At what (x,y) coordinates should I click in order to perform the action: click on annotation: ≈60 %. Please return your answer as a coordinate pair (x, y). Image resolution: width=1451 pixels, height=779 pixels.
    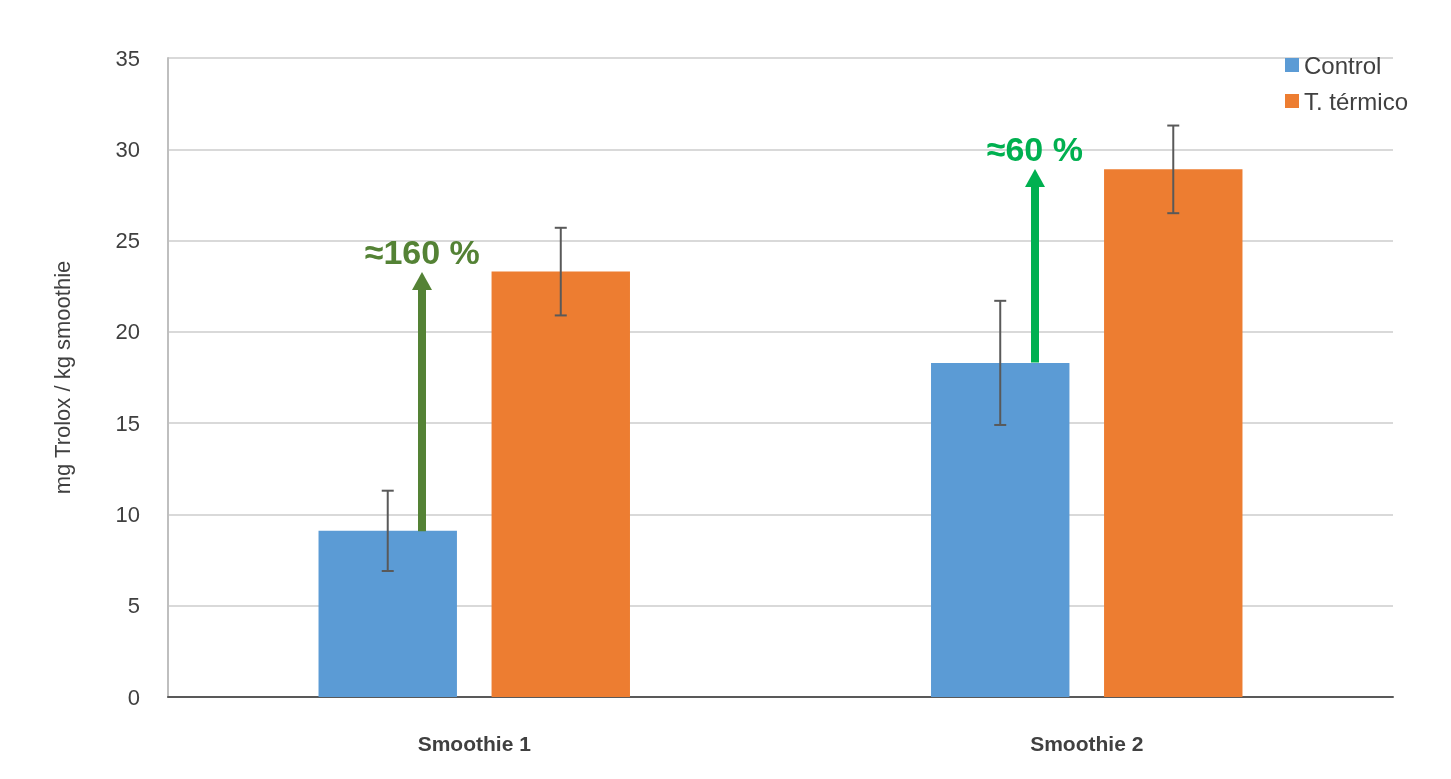
    Looking at the image, I should click on (1034, 149).